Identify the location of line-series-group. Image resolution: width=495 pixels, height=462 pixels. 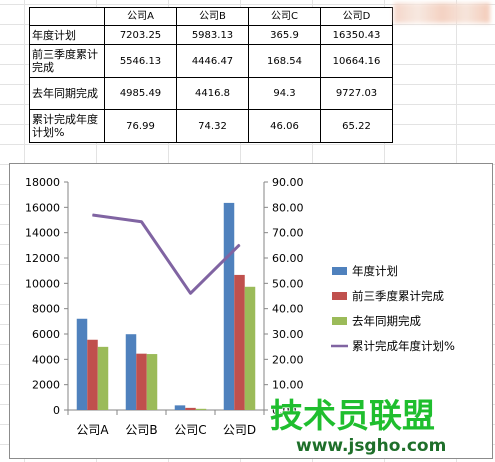
(166, 254).